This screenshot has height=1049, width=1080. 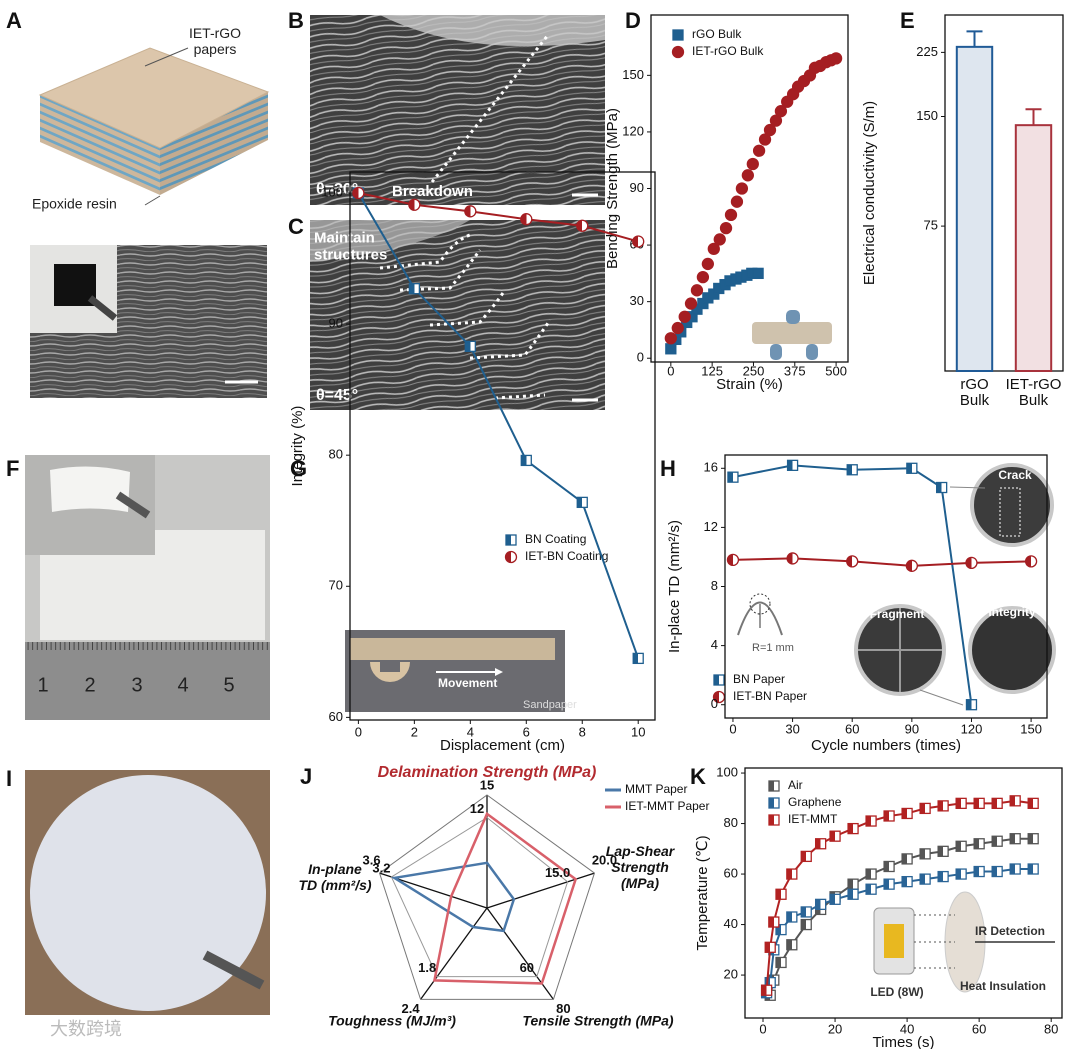 I want to click on y-tick-label: 90, so click(x=336, y=323).